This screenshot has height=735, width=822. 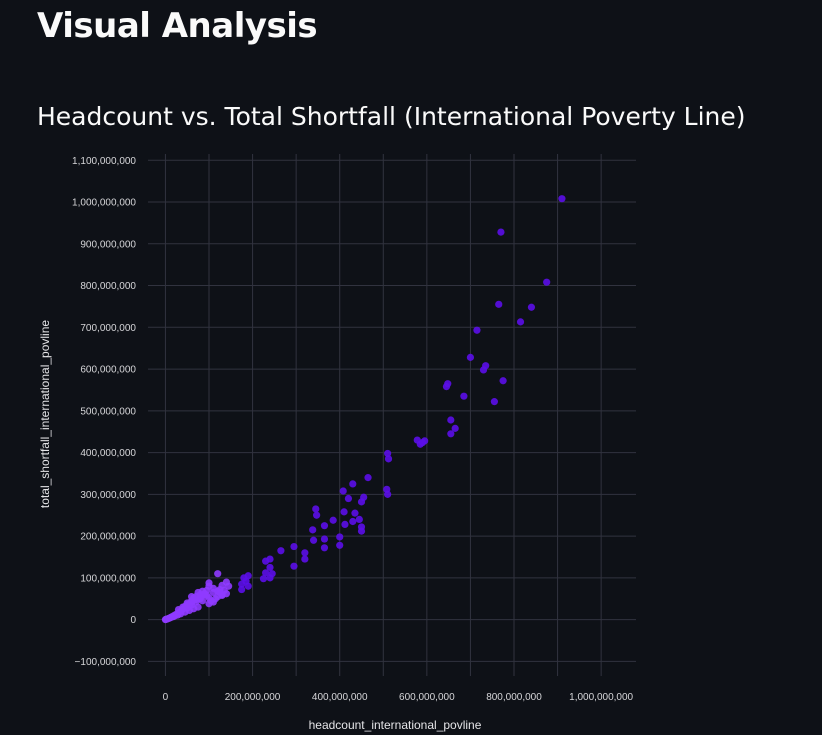 What do you see at coordinates (108, 453) in the screenshot?
I see `y-tick-label: 400,000,000` at bounding box center [108, 453].